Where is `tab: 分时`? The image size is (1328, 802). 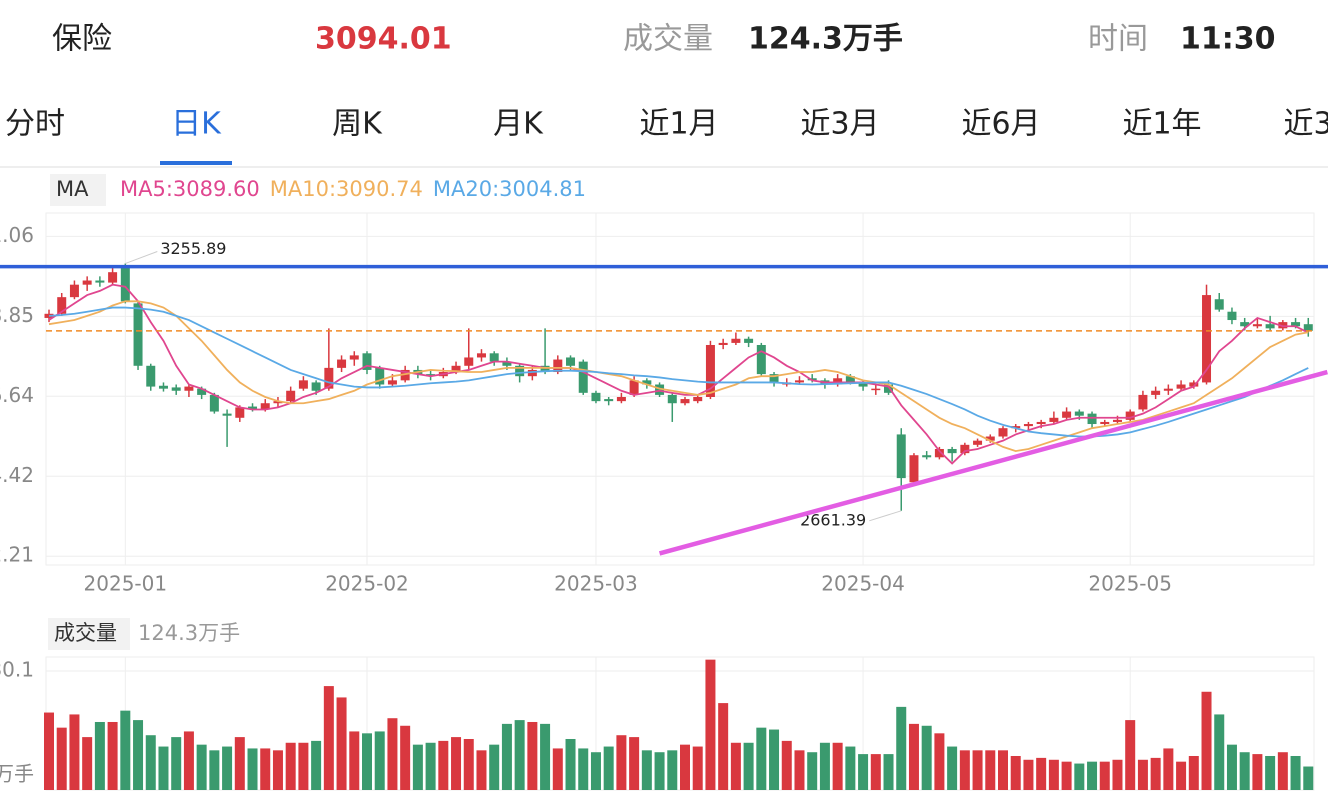 tab: 分时 is located at coordinates (35, 124).